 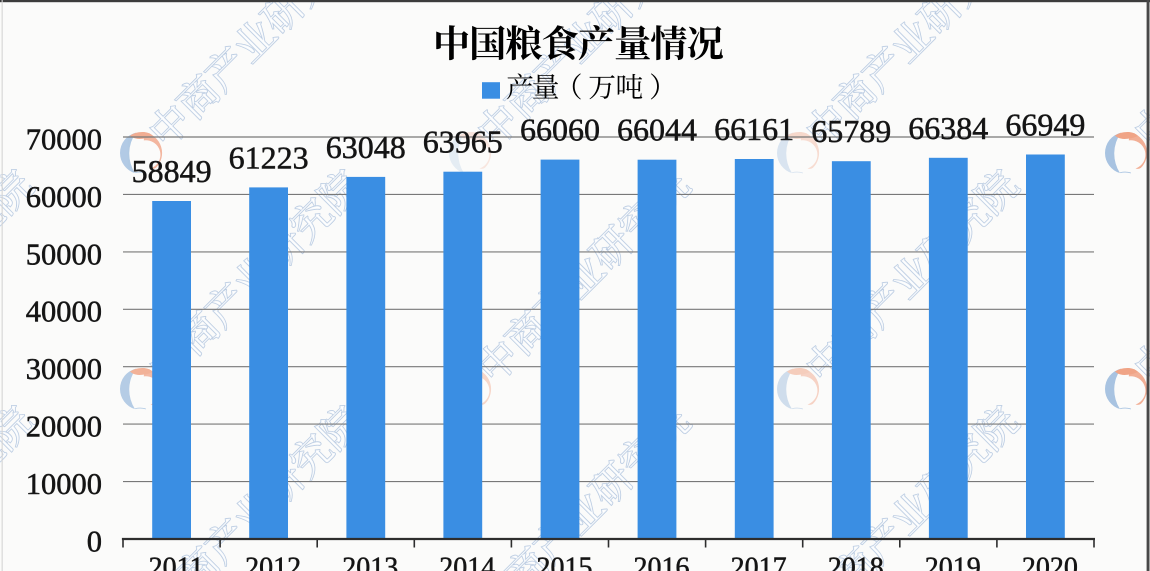 What do you see at coordinates (64, 139) in the screenshot?
I see `svg-text: 70000` at bounding box center [64, 139].